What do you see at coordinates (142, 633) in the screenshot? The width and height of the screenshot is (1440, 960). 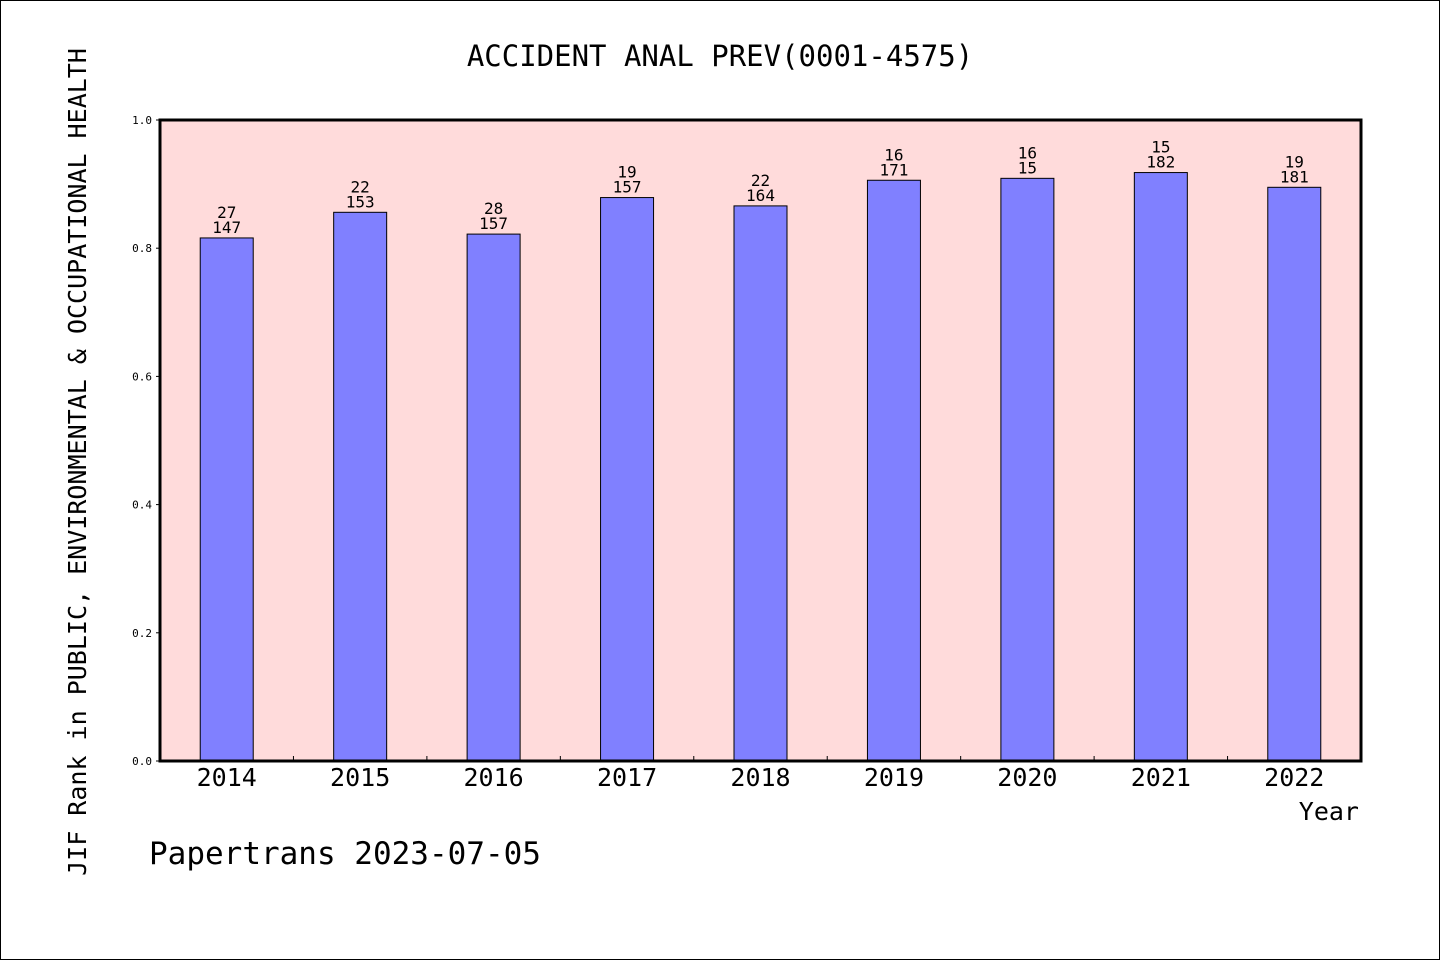 I see `y-tick-label: 0.2` at bounding box center [142, 633].